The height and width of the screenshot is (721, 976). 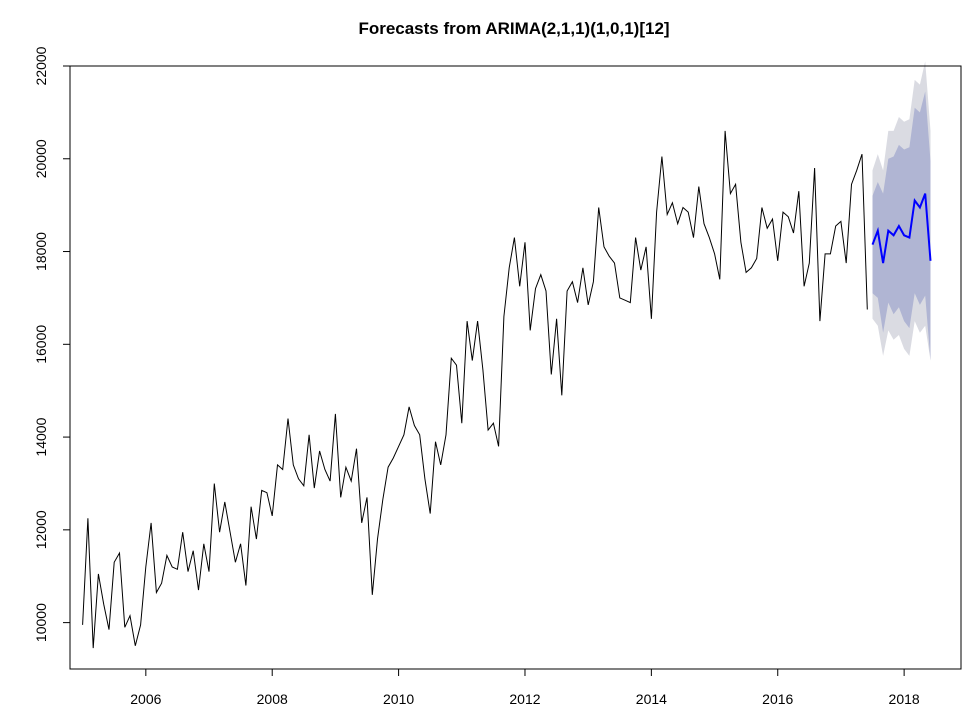 What do you see at coordinates (41, 158) in the screenshot?
I see `y-tick-label: 20000` at bounding box center [41, 158].